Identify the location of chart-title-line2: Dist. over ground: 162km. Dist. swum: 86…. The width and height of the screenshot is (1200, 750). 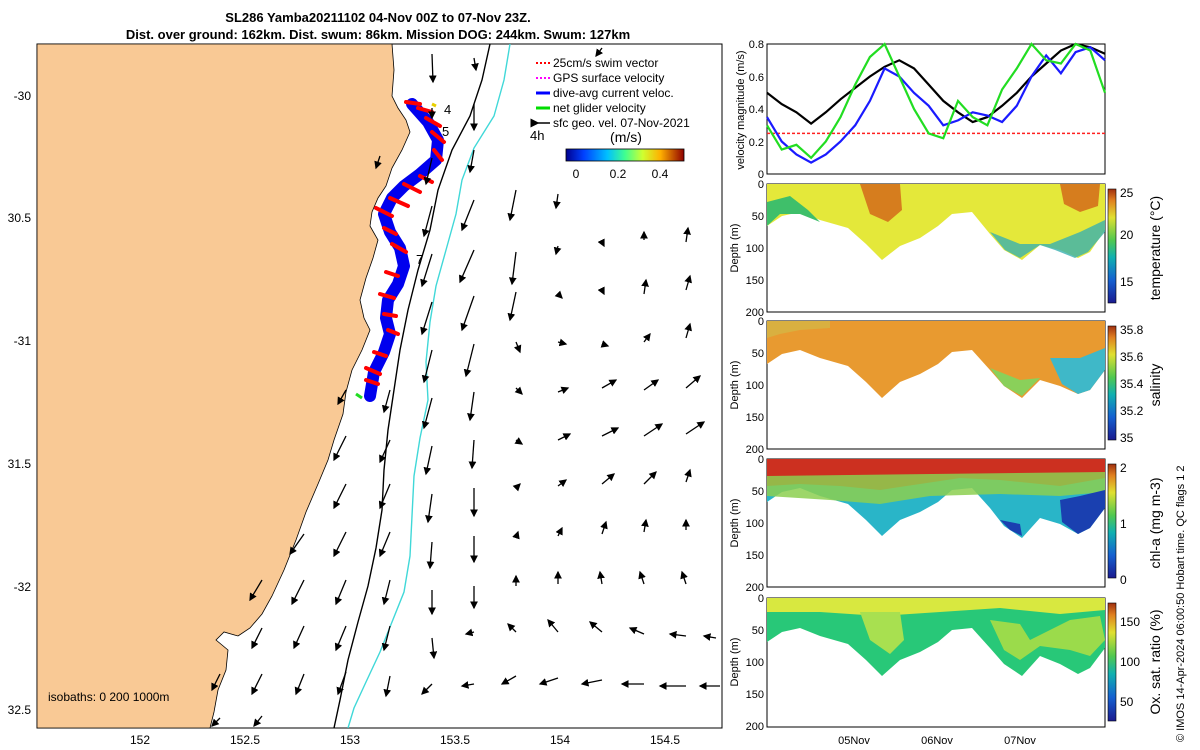
(378, 34).